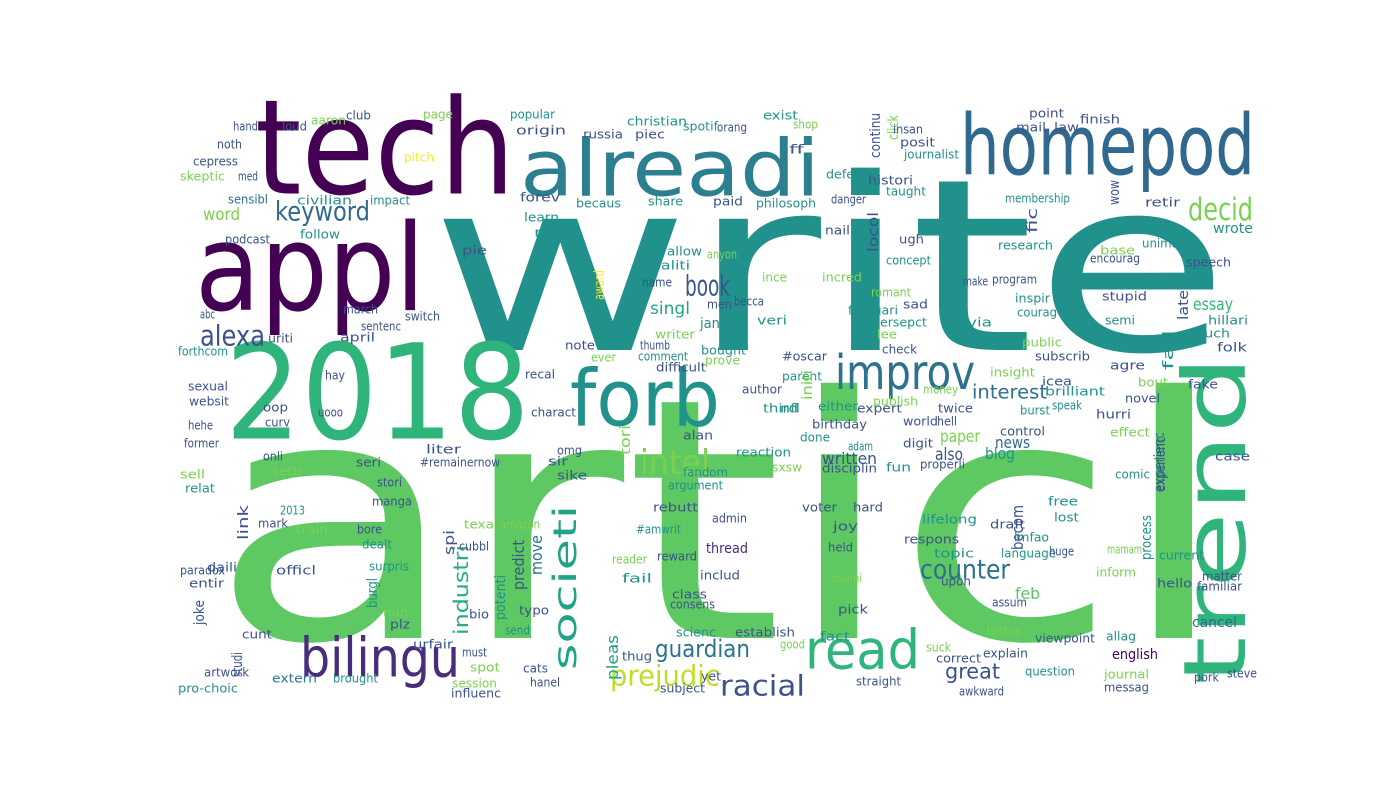  Describe the element at coordinates (681, 368) in the screenshot. I see `cloud-word: difficult` at that location.